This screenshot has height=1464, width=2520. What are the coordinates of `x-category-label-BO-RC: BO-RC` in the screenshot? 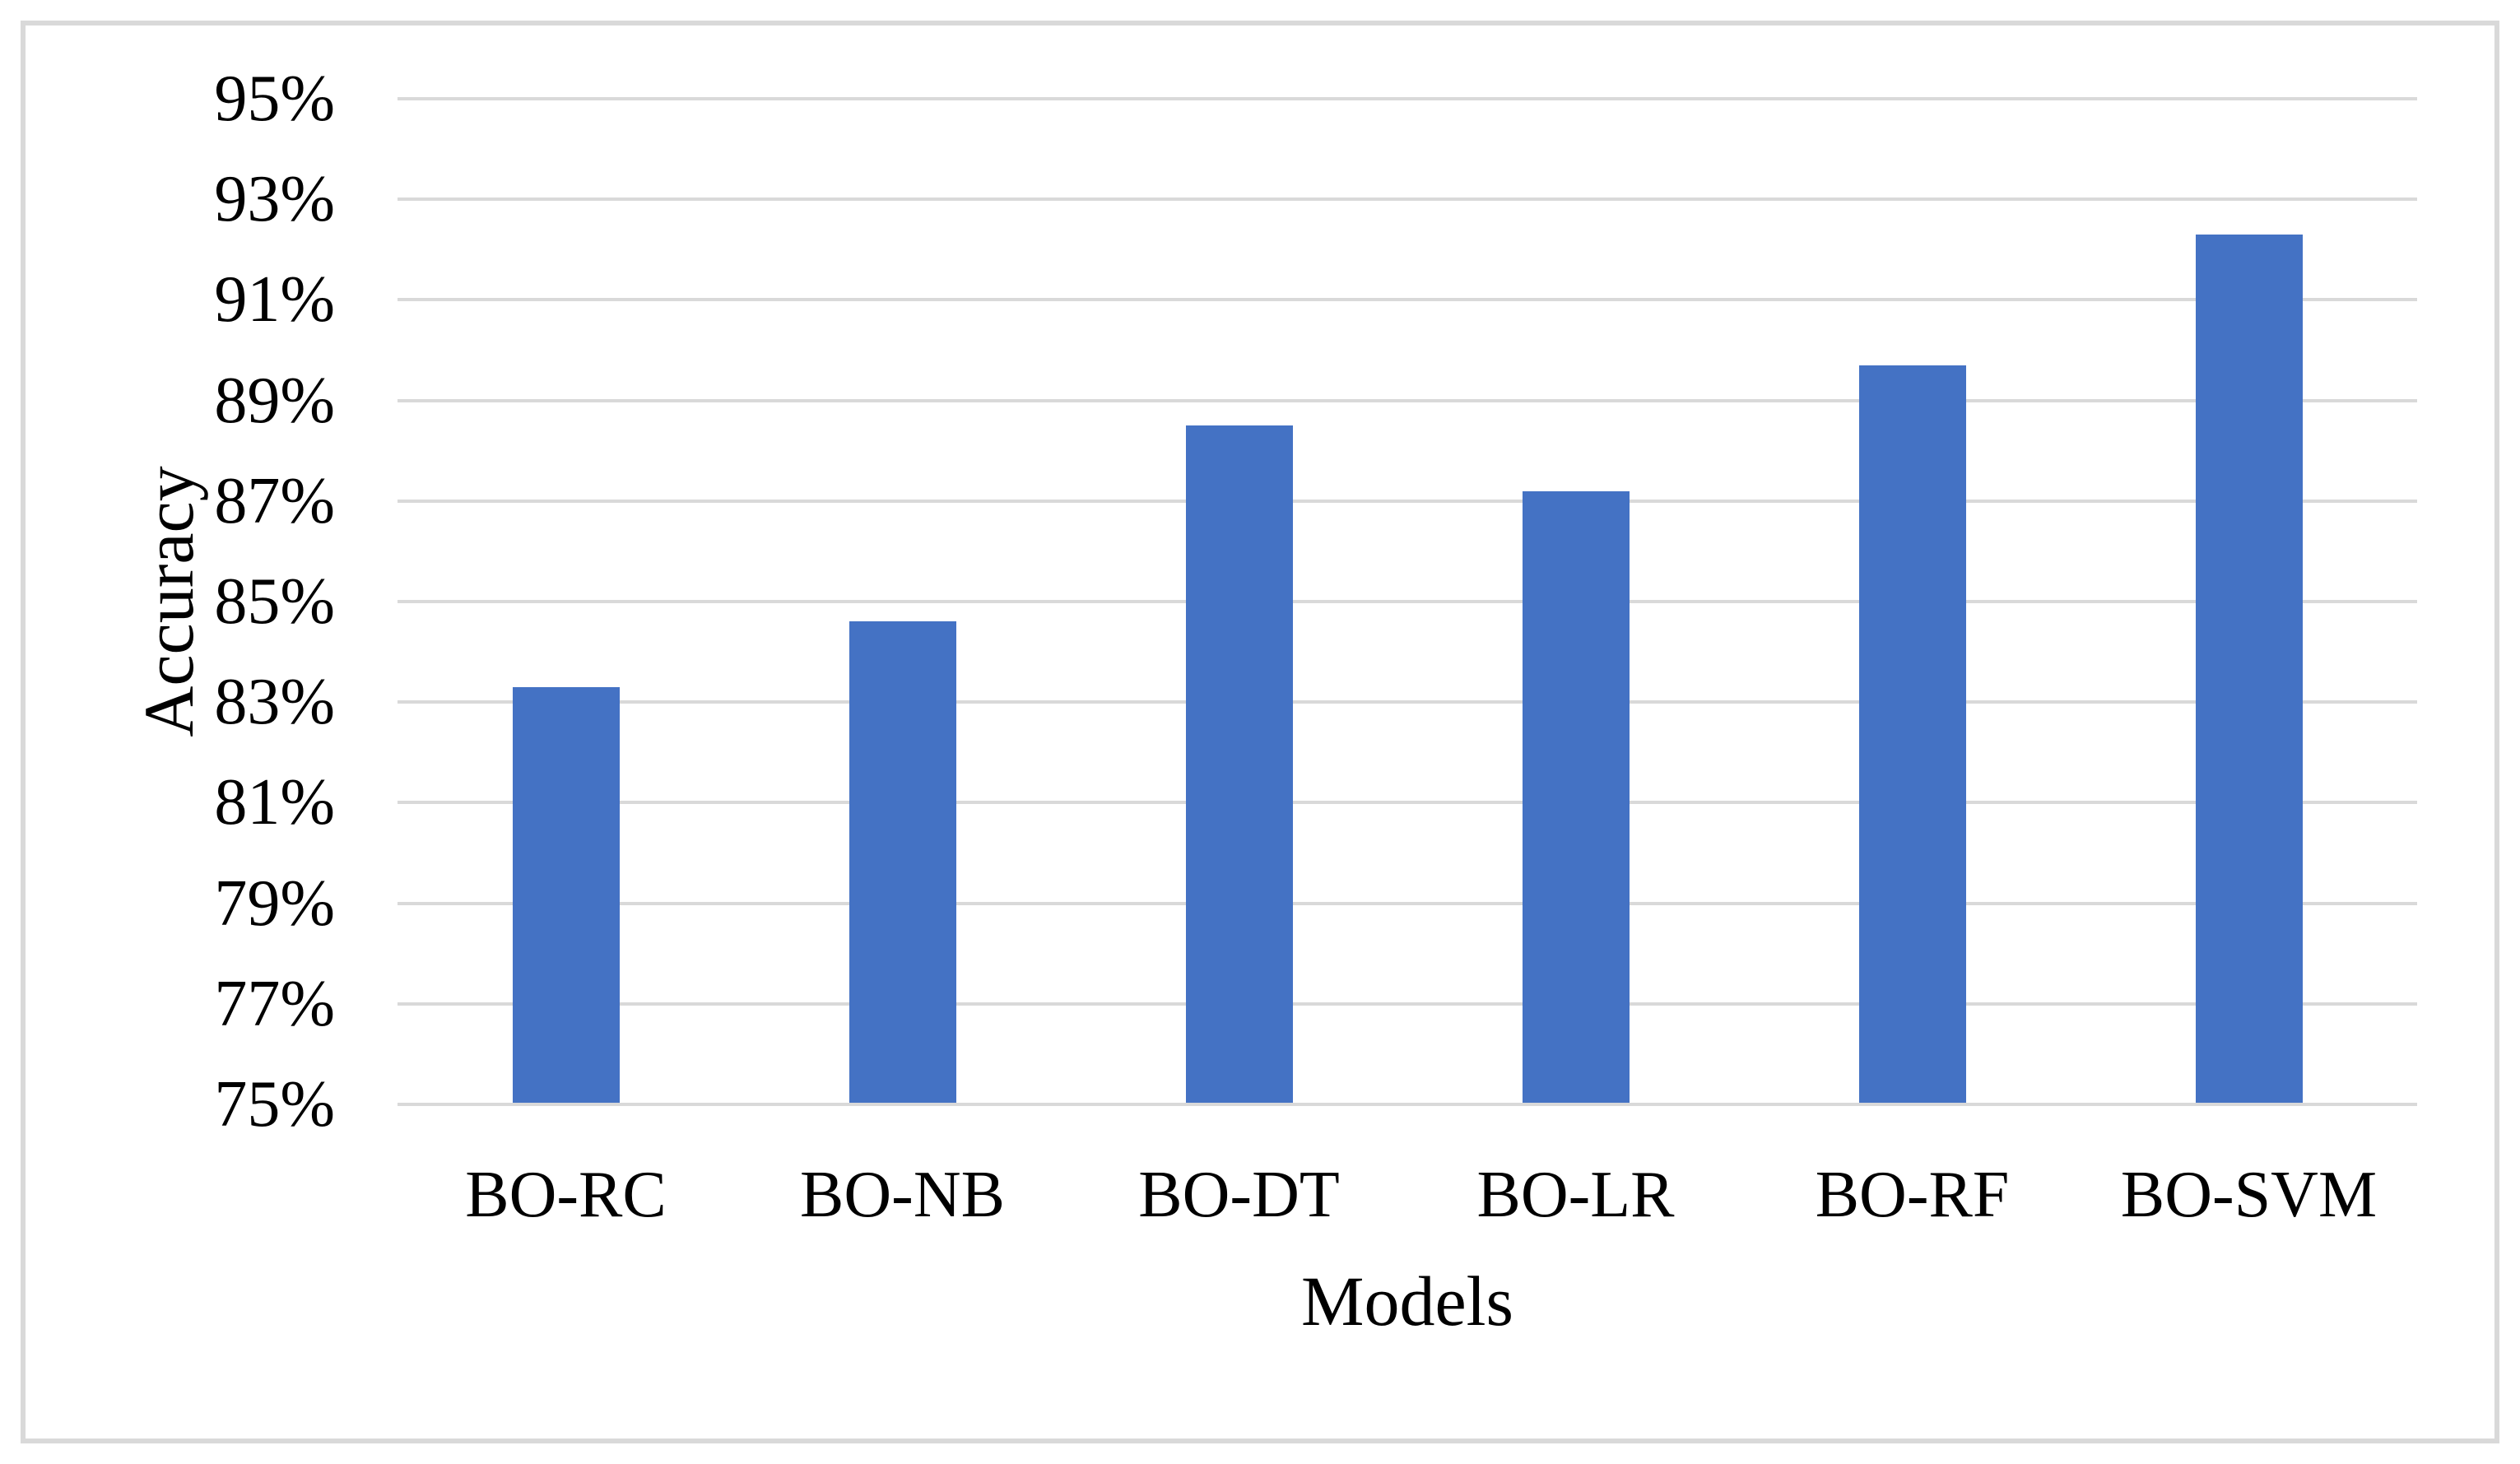 It's located at (566, 1195).